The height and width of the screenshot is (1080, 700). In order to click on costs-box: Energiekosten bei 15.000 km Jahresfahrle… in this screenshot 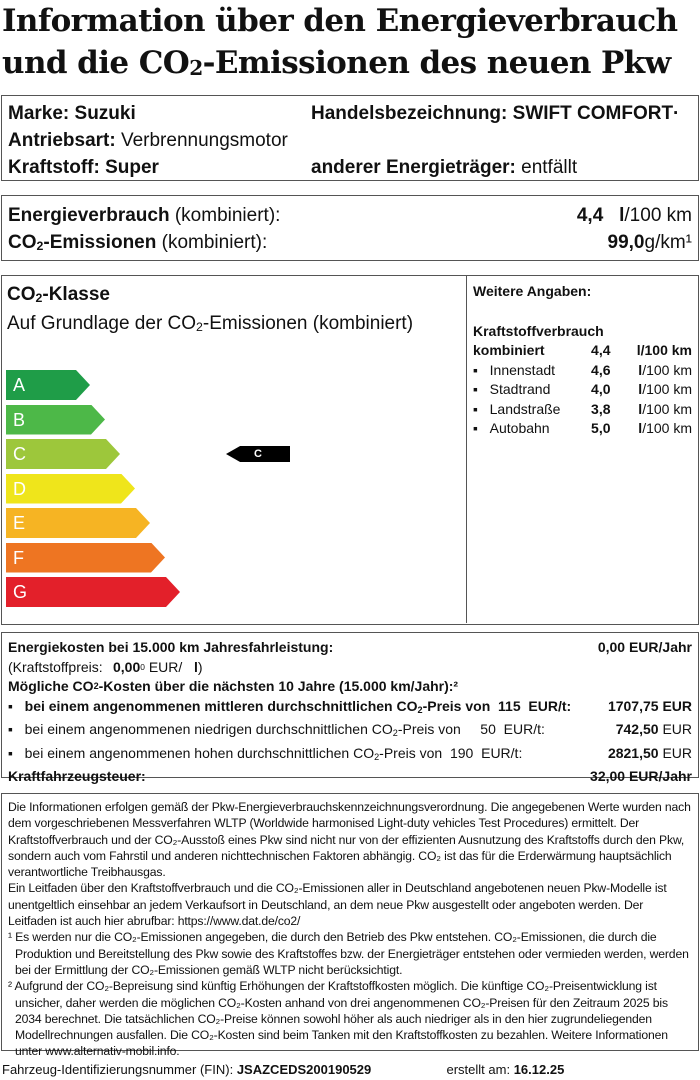, I will do `click(350, 708)`.